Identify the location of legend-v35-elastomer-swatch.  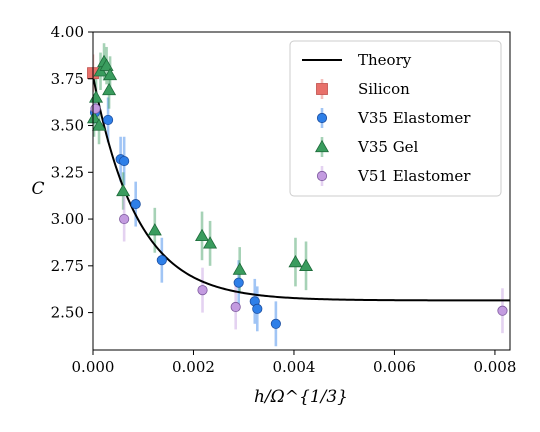
(322, 118).